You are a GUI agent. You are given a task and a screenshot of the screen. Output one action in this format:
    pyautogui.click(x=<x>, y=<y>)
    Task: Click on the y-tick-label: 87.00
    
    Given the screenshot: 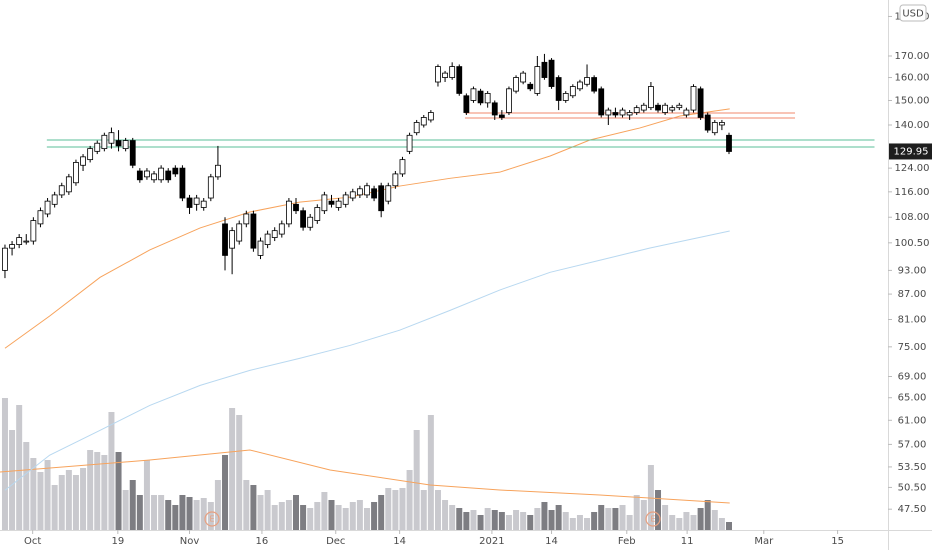 What is the action you would take?
    pyautogui.click(x=912, y=294)
    